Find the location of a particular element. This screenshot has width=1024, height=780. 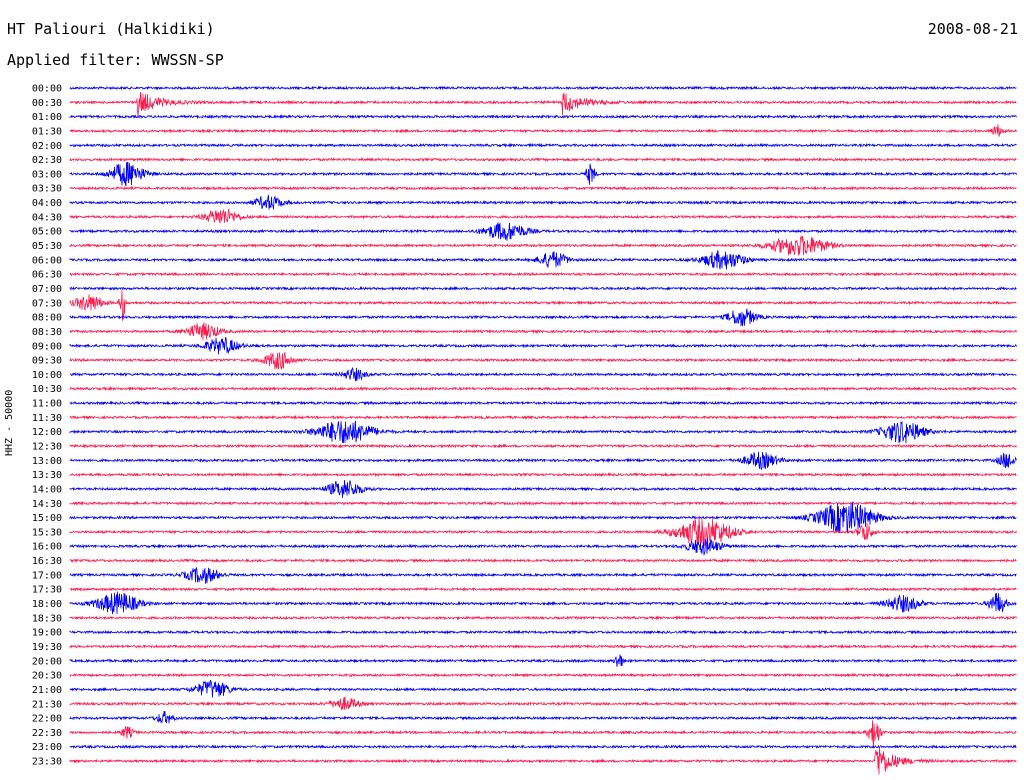

row-label: 01:00 is located at coordinates (47, 117).